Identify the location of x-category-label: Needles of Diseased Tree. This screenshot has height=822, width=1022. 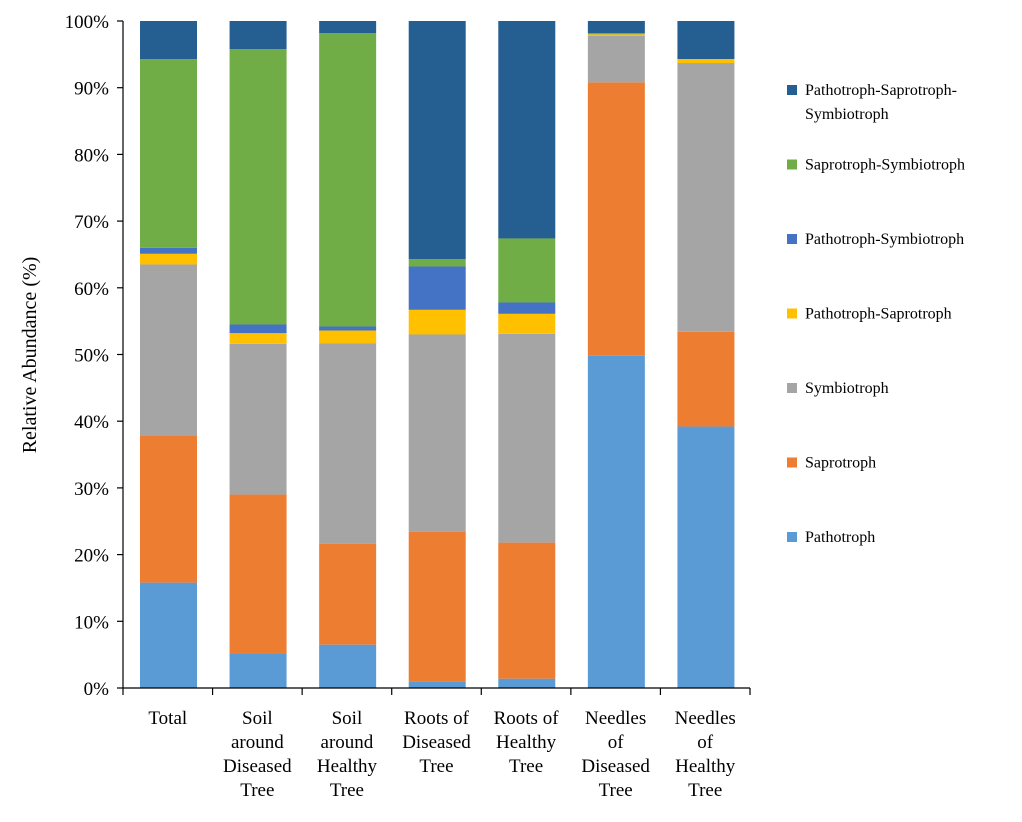
(615, 754).